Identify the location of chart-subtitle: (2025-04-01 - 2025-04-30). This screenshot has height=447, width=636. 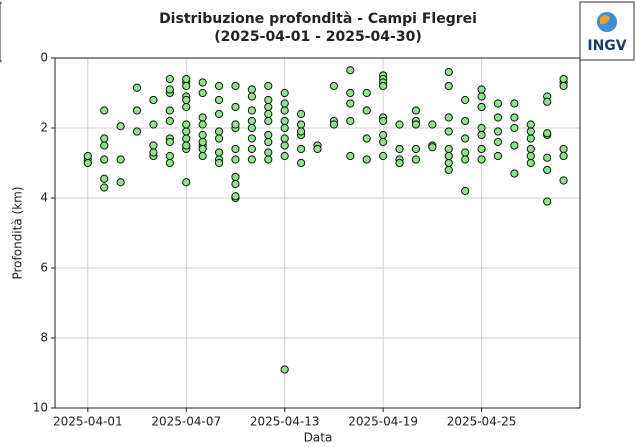
(317, 37).